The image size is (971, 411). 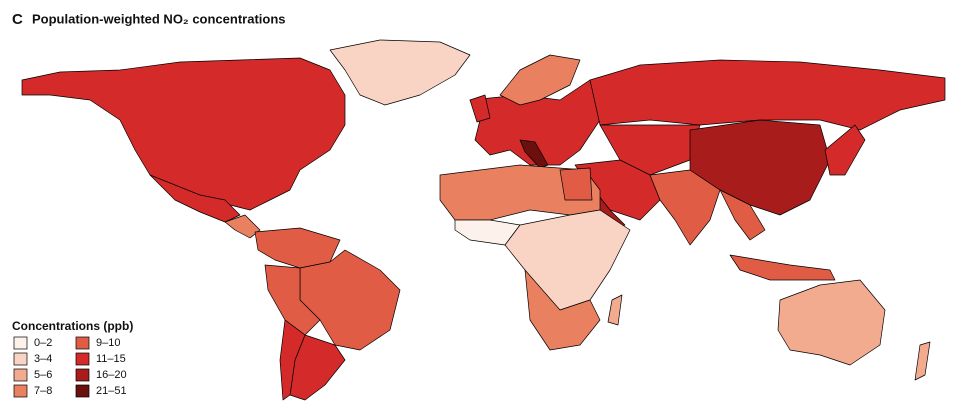 I want to click on legend-label: 16–20, so click(x=111, y=375).